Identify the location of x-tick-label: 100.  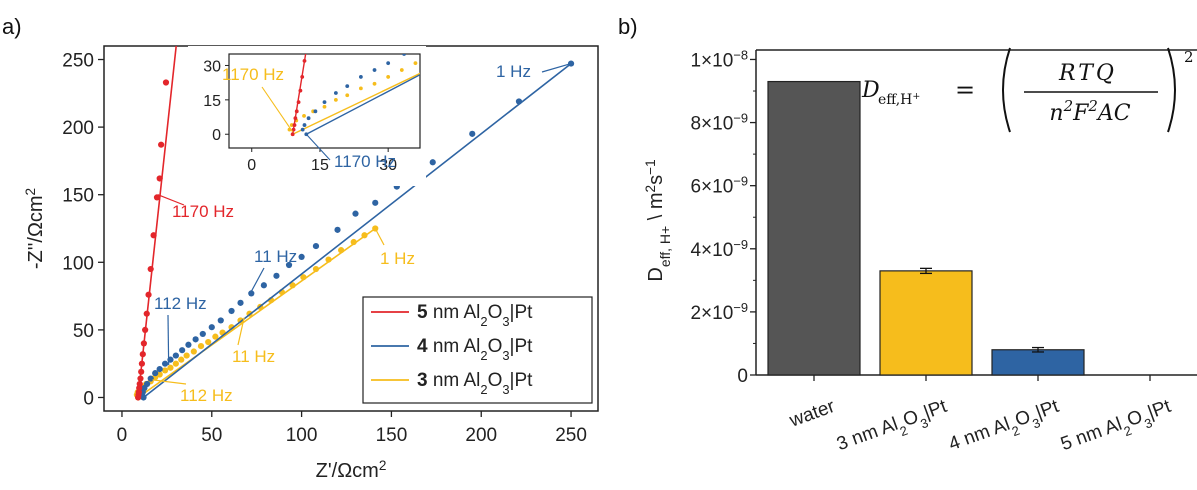
(302, 435).